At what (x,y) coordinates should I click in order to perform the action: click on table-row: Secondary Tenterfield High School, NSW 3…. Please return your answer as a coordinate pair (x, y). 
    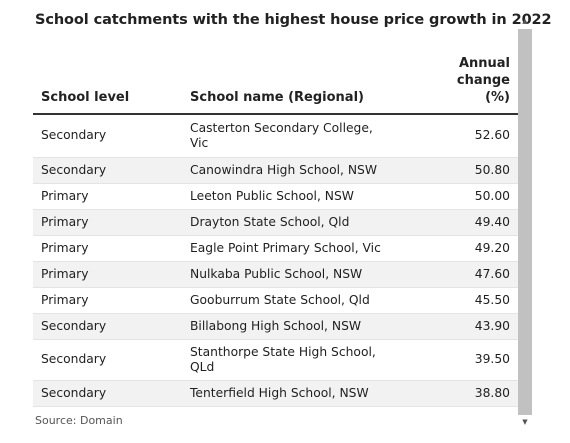
    Looking at the image, I should click on (275, 393).